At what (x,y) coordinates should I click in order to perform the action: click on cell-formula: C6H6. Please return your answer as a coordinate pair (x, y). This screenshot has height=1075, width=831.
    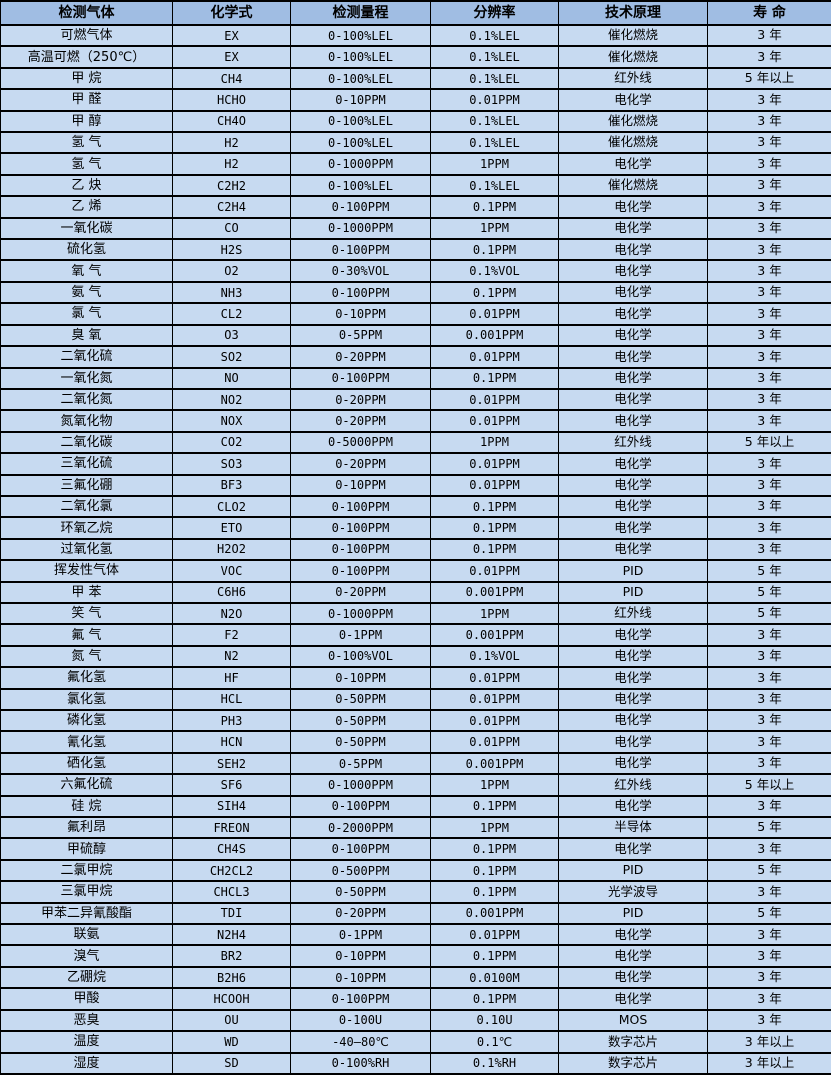
    Looking at the image, I should click on (231, 592).